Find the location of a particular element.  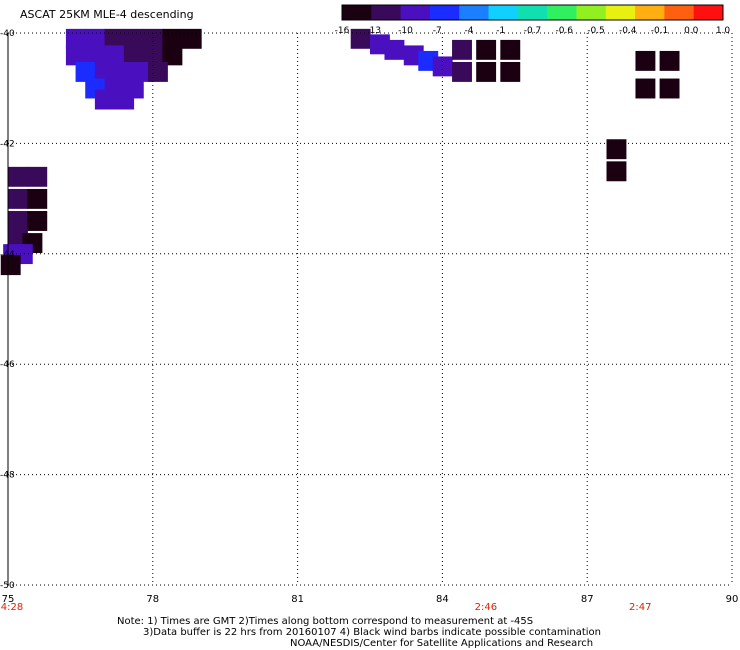

time-labels: 4:28 2:46 2:47 is located at coordinates (326, 607).